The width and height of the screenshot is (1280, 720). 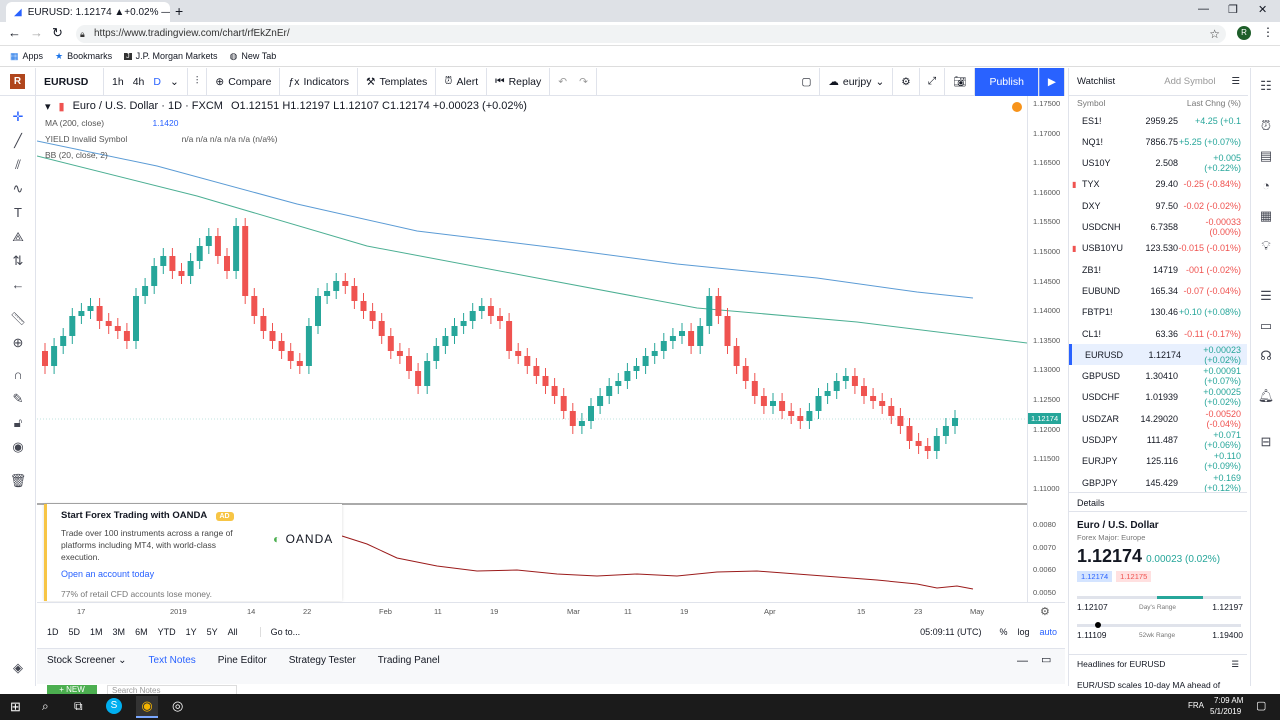 I want to click on profile-avatar: R, so click(x=1244, y=33).